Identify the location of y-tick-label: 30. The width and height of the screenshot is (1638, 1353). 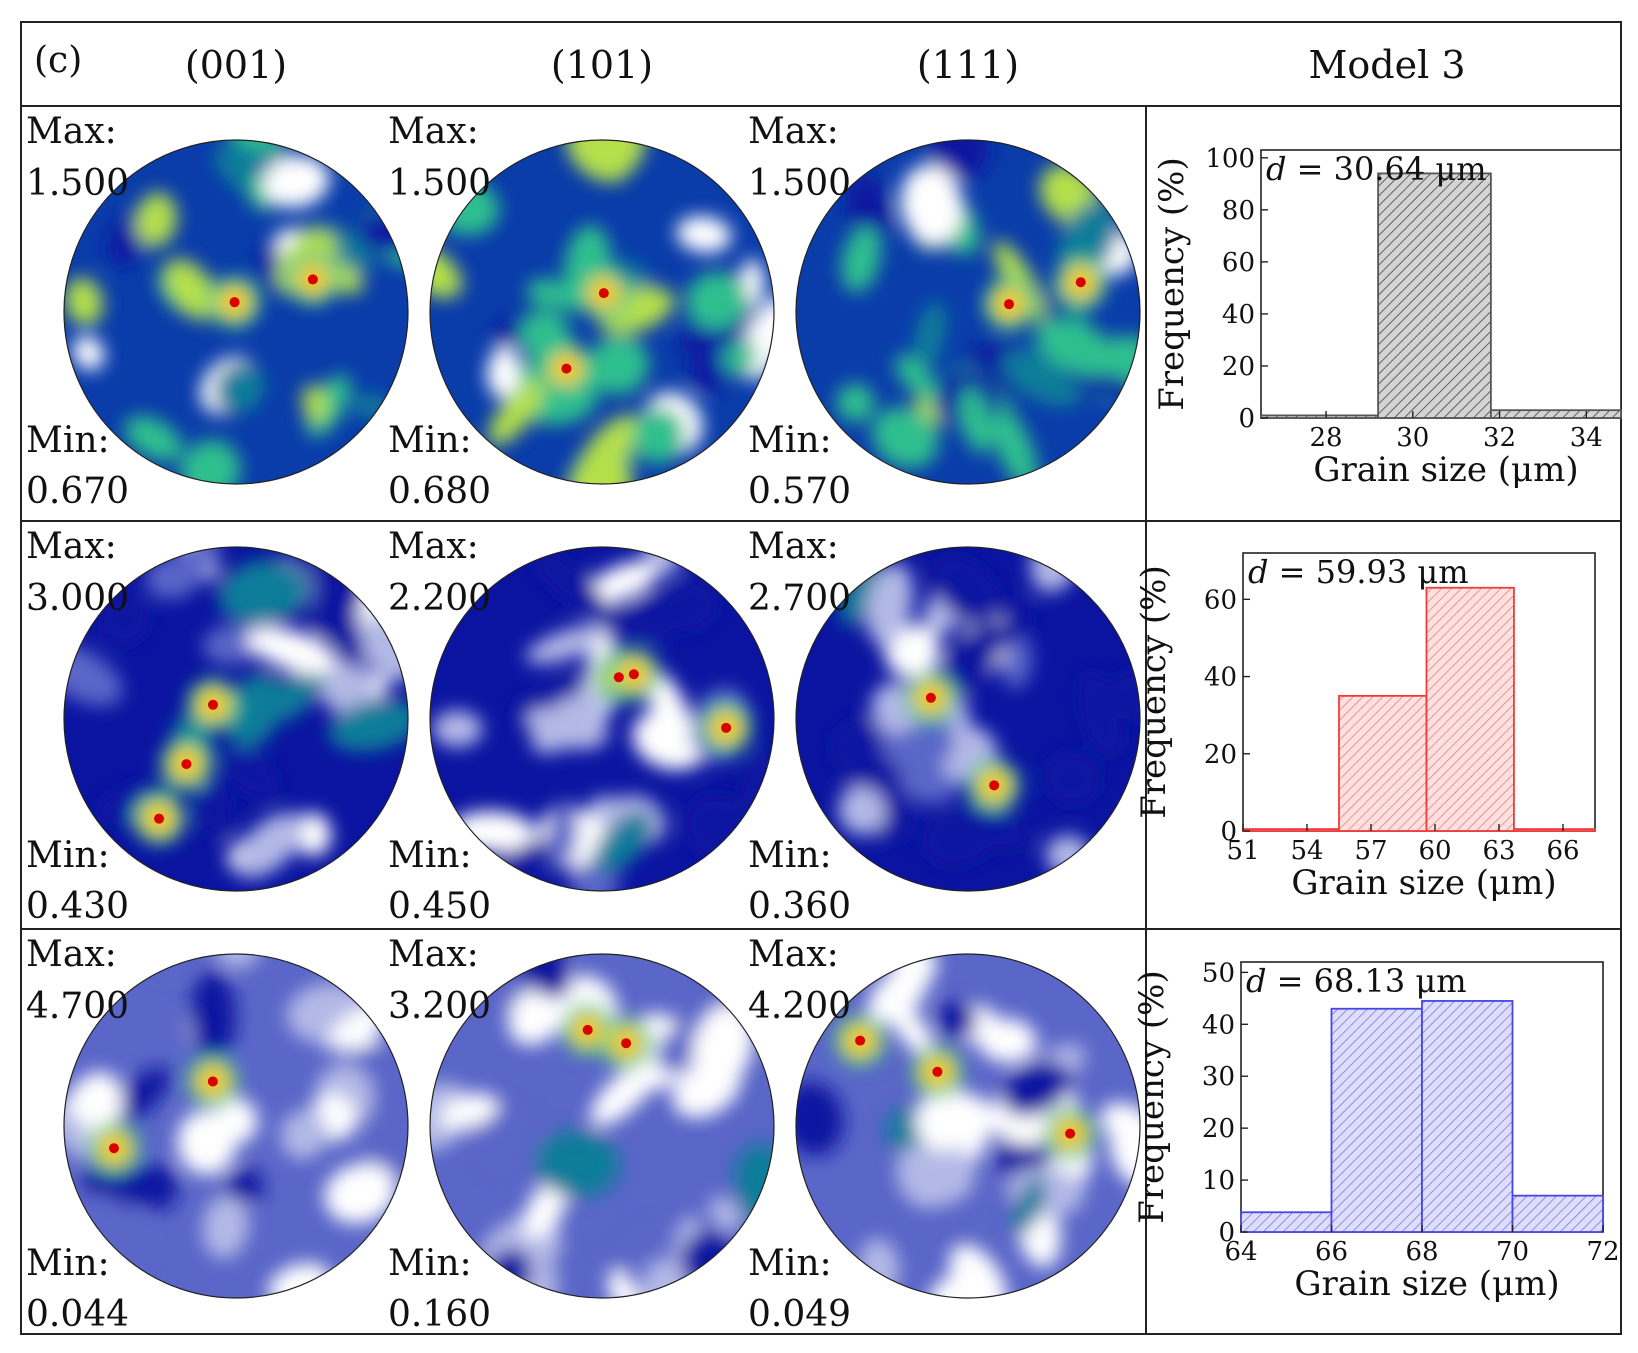
(1218, 1077).